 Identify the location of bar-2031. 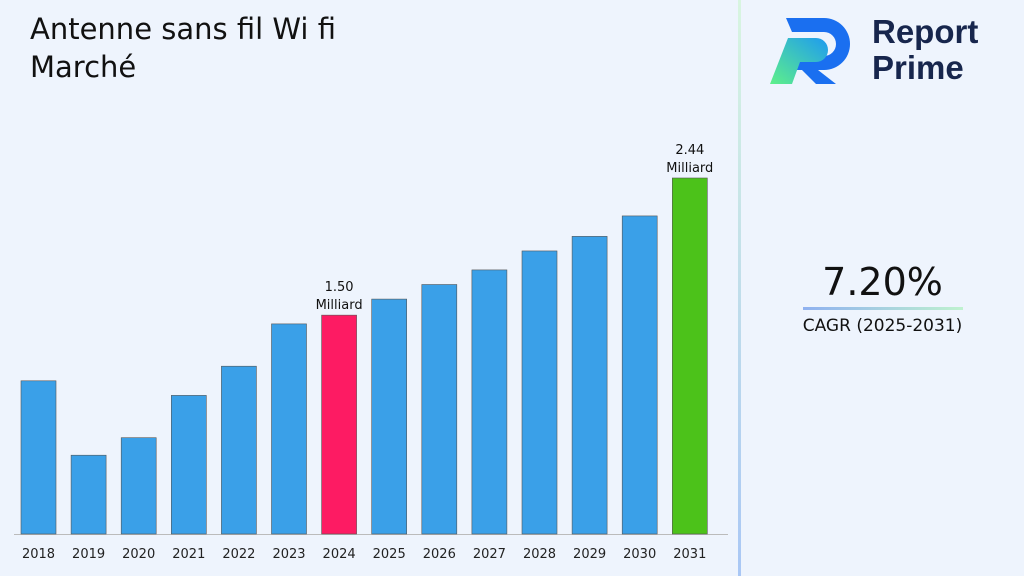
(689, 356).